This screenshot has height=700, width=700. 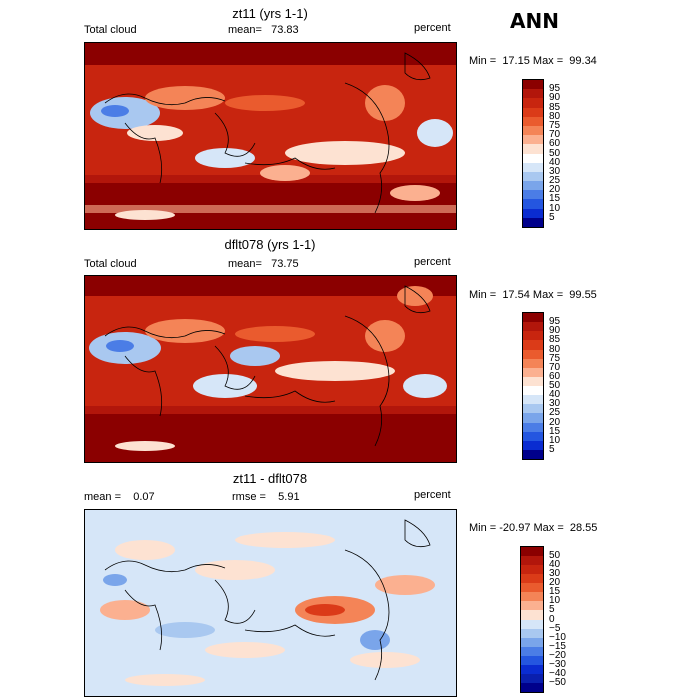 What do you see at coordinates (263, 30) in the screenshot?
I see `panel1-mean-label: mean= 73.83` at bounding box center [263, 30].